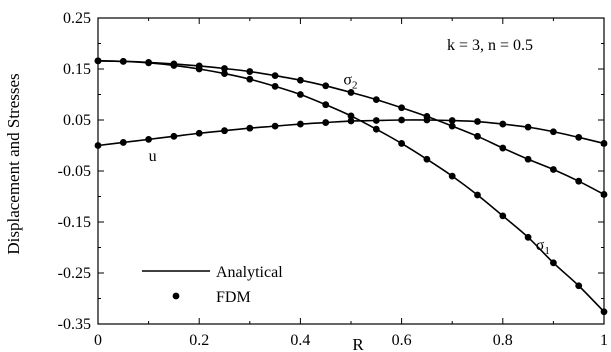 The width and height of the screenshot is (611, 352). I want to click on legend: Analytical FDM, so click(212, 285).